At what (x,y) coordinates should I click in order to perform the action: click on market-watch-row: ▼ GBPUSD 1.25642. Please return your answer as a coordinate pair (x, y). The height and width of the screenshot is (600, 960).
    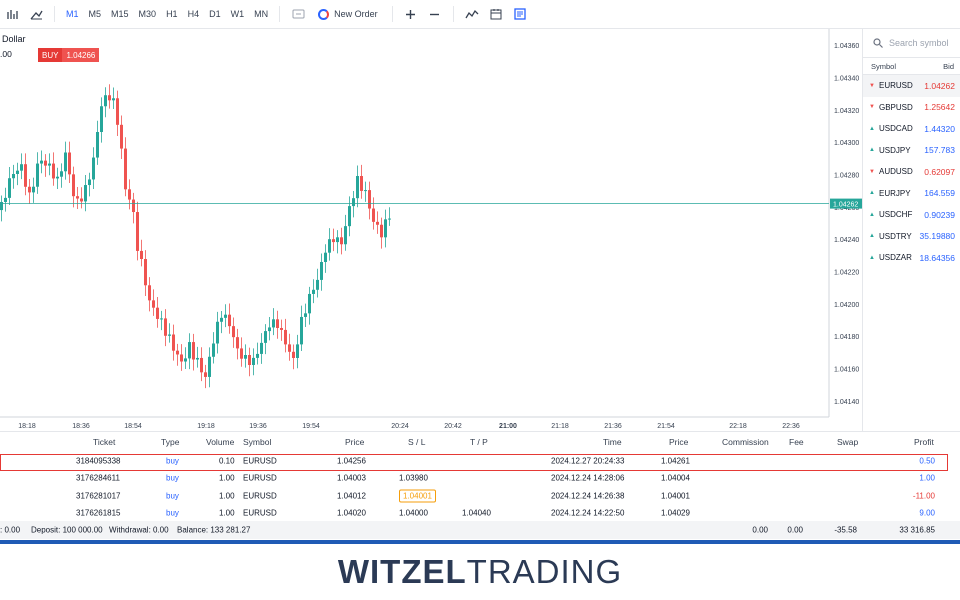
    Looking at the image, I should click on (911, 108).